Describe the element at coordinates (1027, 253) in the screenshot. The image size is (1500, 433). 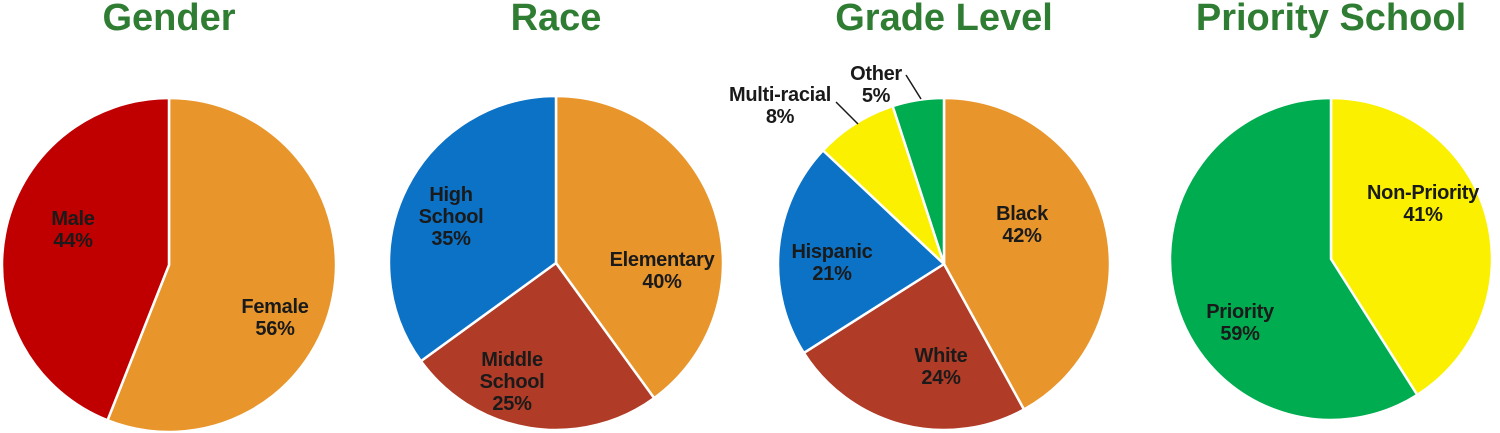
I see `pie-slice-black` at that location.